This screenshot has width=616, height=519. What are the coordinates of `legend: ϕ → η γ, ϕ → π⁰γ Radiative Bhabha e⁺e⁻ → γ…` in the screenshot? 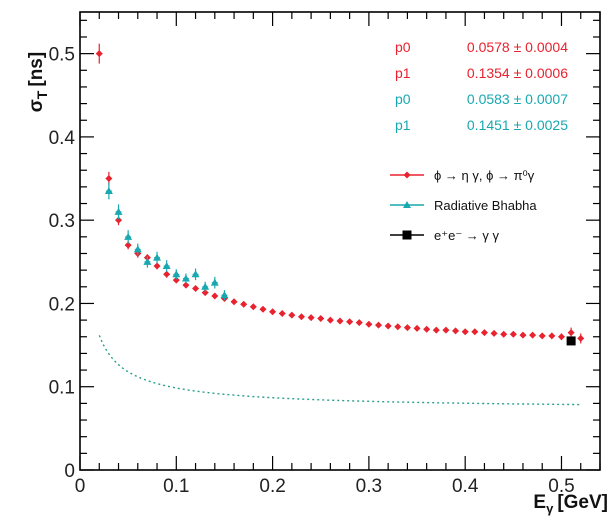 It's located at (463, 205).